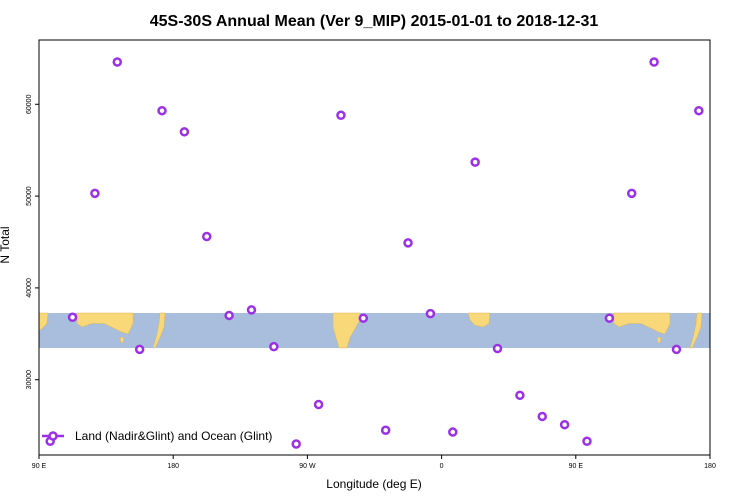 The width and height of the screenshot is (750, 500). What do you see at coordinates (29, 288) in the screenshot?
I see `y-tick-label: 40000` at bounding box center [29, 288].